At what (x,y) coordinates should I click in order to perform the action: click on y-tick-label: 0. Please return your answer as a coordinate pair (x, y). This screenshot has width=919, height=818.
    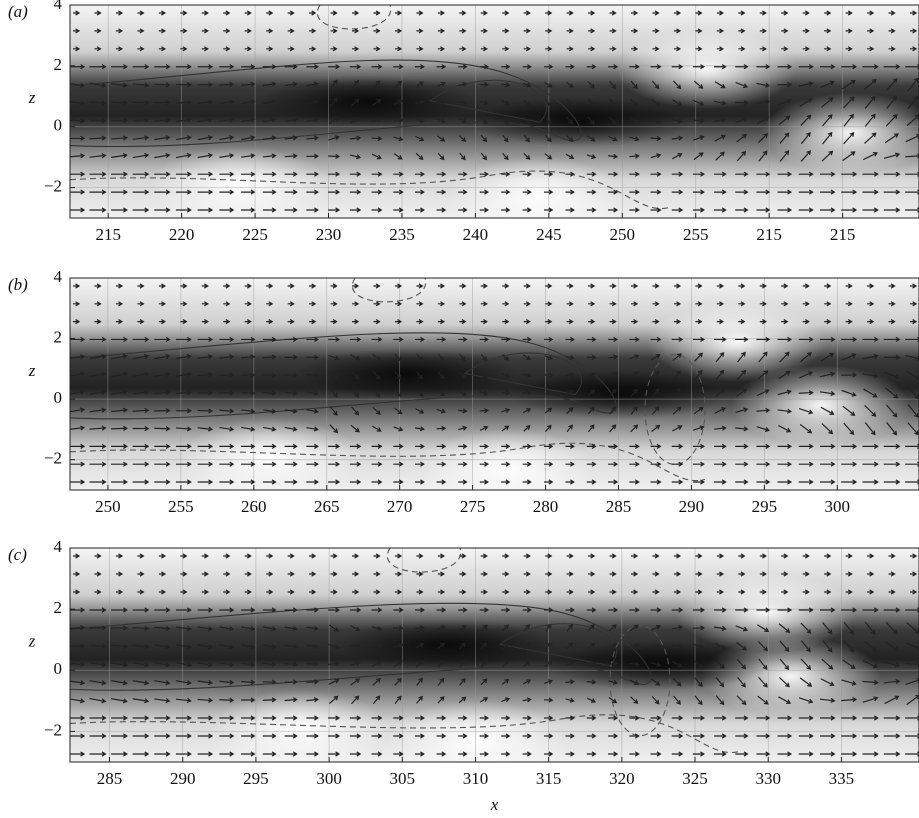
    Looking at the image, I should click on (58, 668).